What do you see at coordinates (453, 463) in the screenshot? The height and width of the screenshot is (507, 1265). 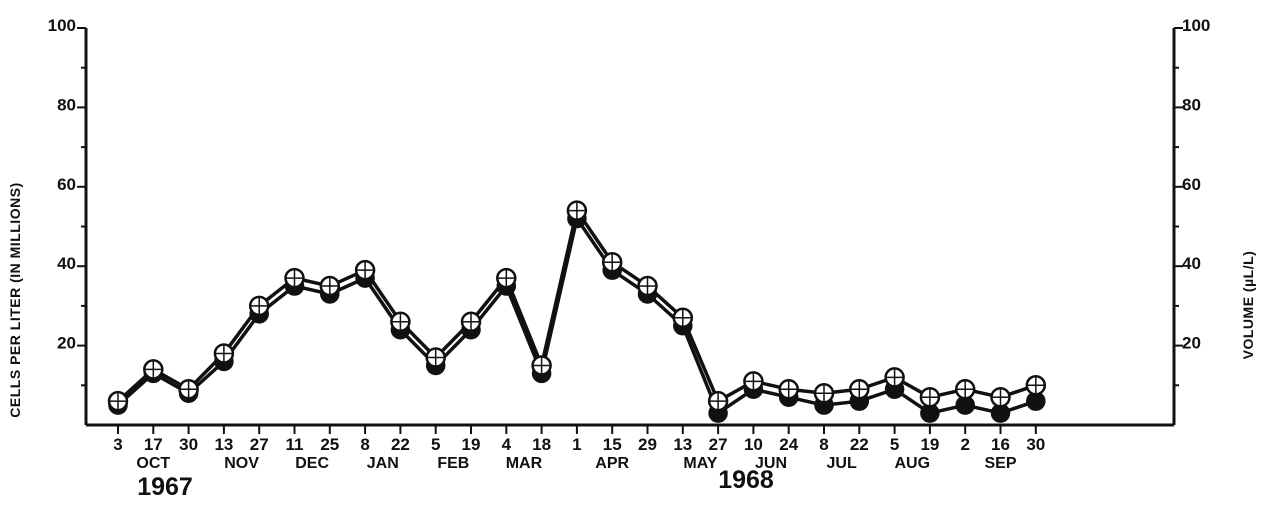 I see `month-label: FEB` at bounding box center [453, 463].